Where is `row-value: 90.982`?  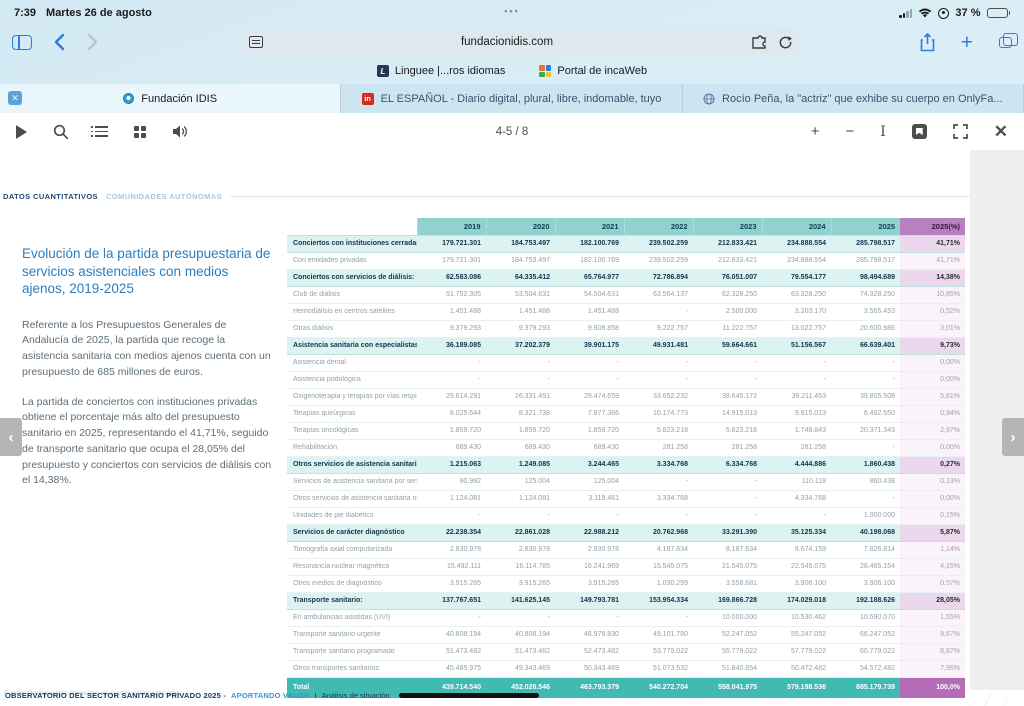
row-value: 90.982 is located at coordinates (451, 482).